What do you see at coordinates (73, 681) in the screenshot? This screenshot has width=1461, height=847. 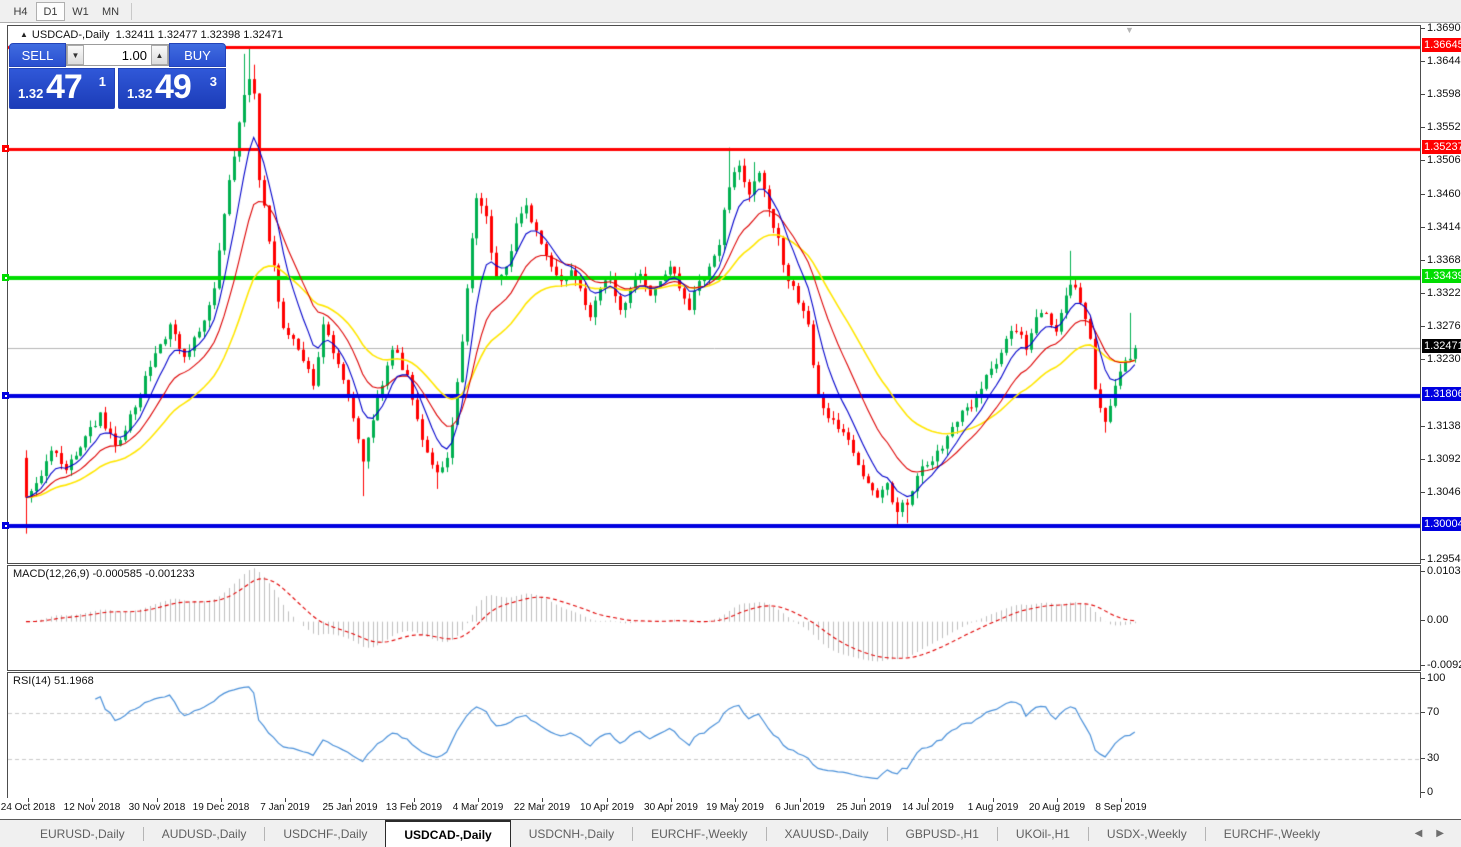 I see `rsi-value: 51.1968` at bounding box center [73, 681].